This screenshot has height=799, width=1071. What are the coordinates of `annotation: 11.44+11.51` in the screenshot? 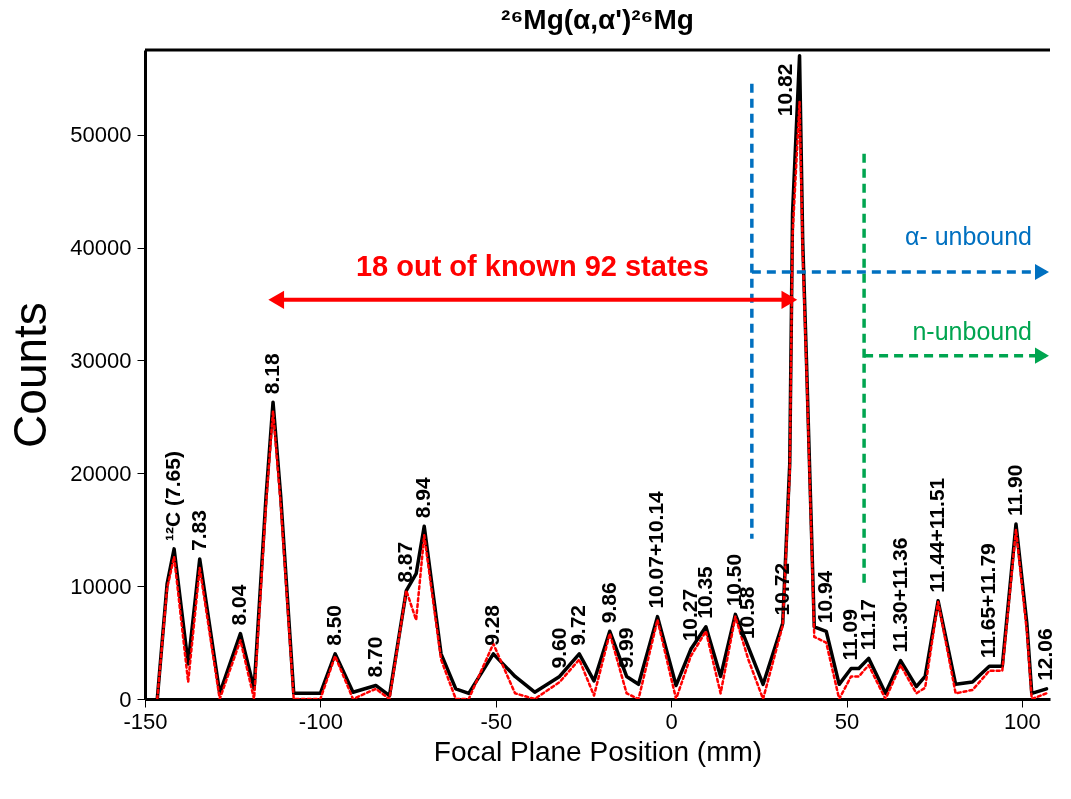 It's located at (937, 535).